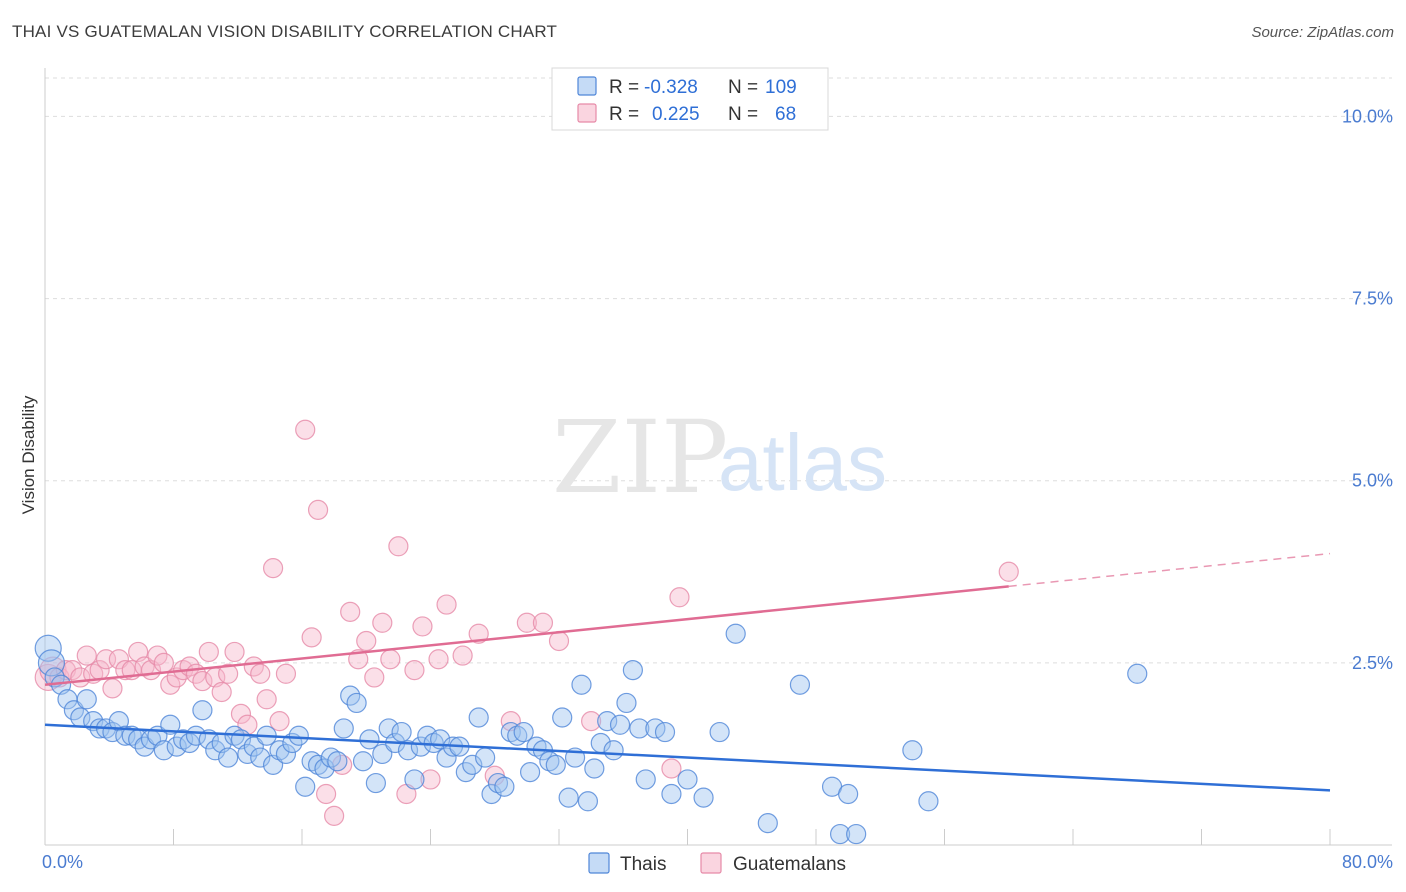  Describe the element at coordinates (676, 114) in the screenshot. I see `legend-r-value: 0.225` at that location.